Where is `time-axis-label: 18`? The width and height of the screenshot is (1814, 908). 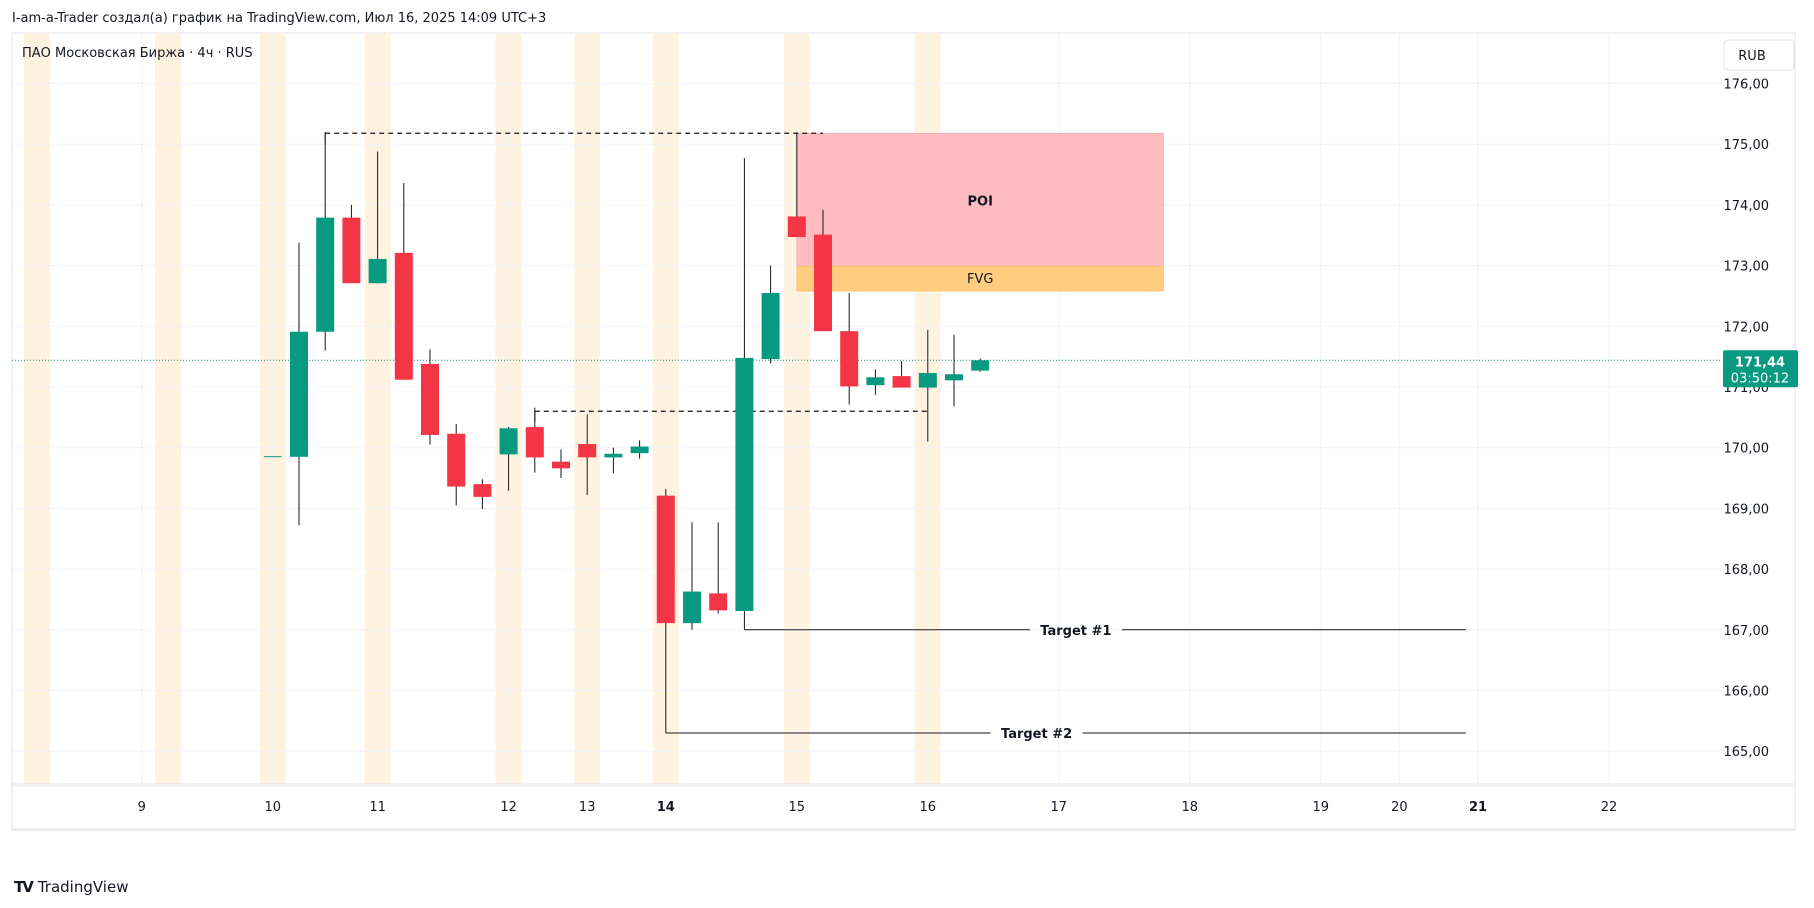
time-axis-label: 18 is located at coordinates (1190, 807).